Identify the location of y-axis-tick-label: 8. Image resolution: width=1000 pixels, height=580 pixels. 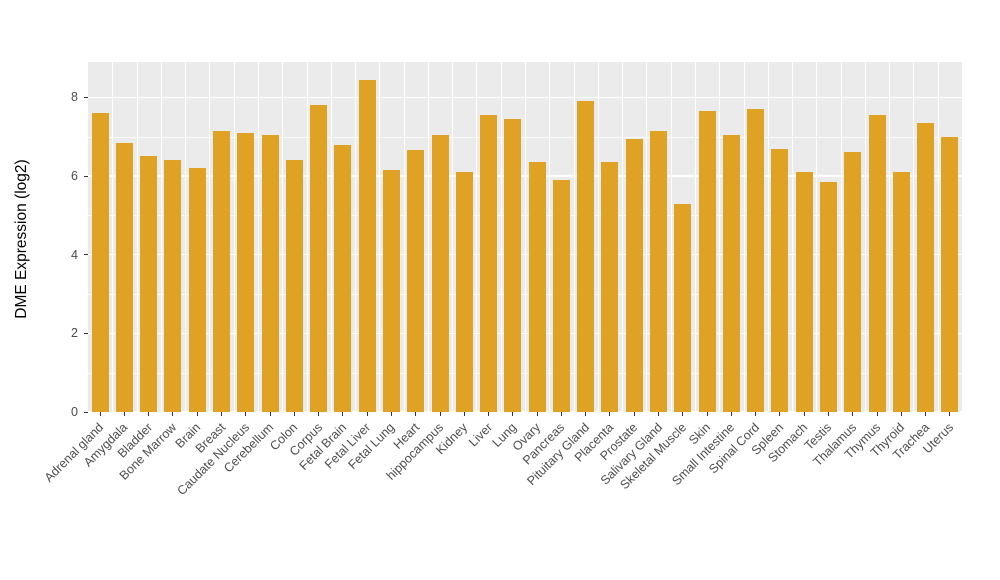
(74, 97).